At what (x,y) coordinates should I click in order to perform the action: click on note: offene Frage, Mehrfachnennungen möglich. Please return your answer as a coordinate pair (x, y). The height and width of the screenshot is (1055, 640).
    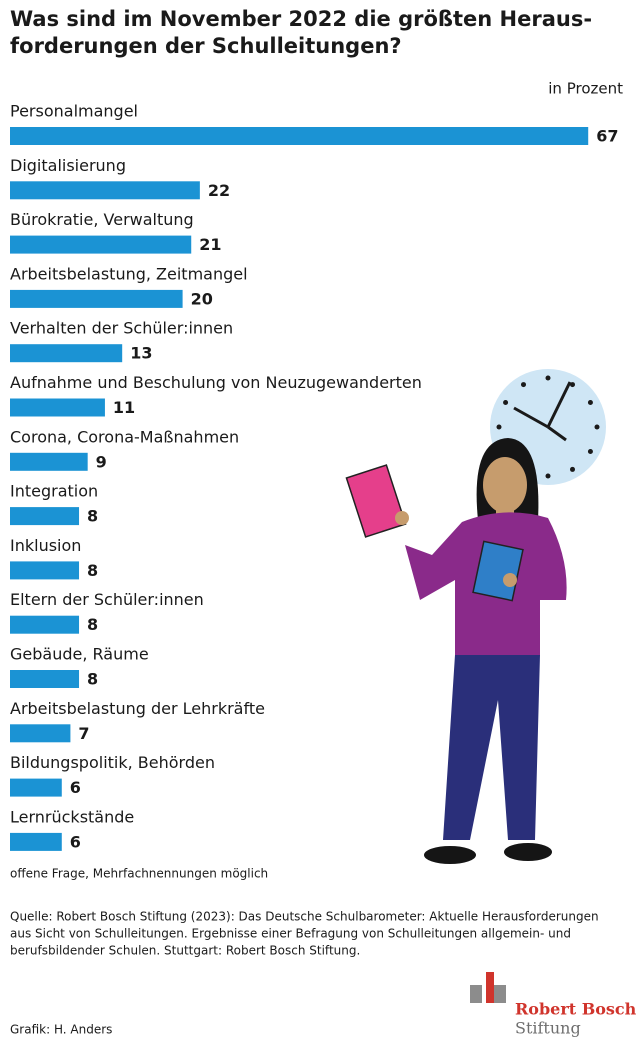
    Looking at the image, I should click on (139, 874).